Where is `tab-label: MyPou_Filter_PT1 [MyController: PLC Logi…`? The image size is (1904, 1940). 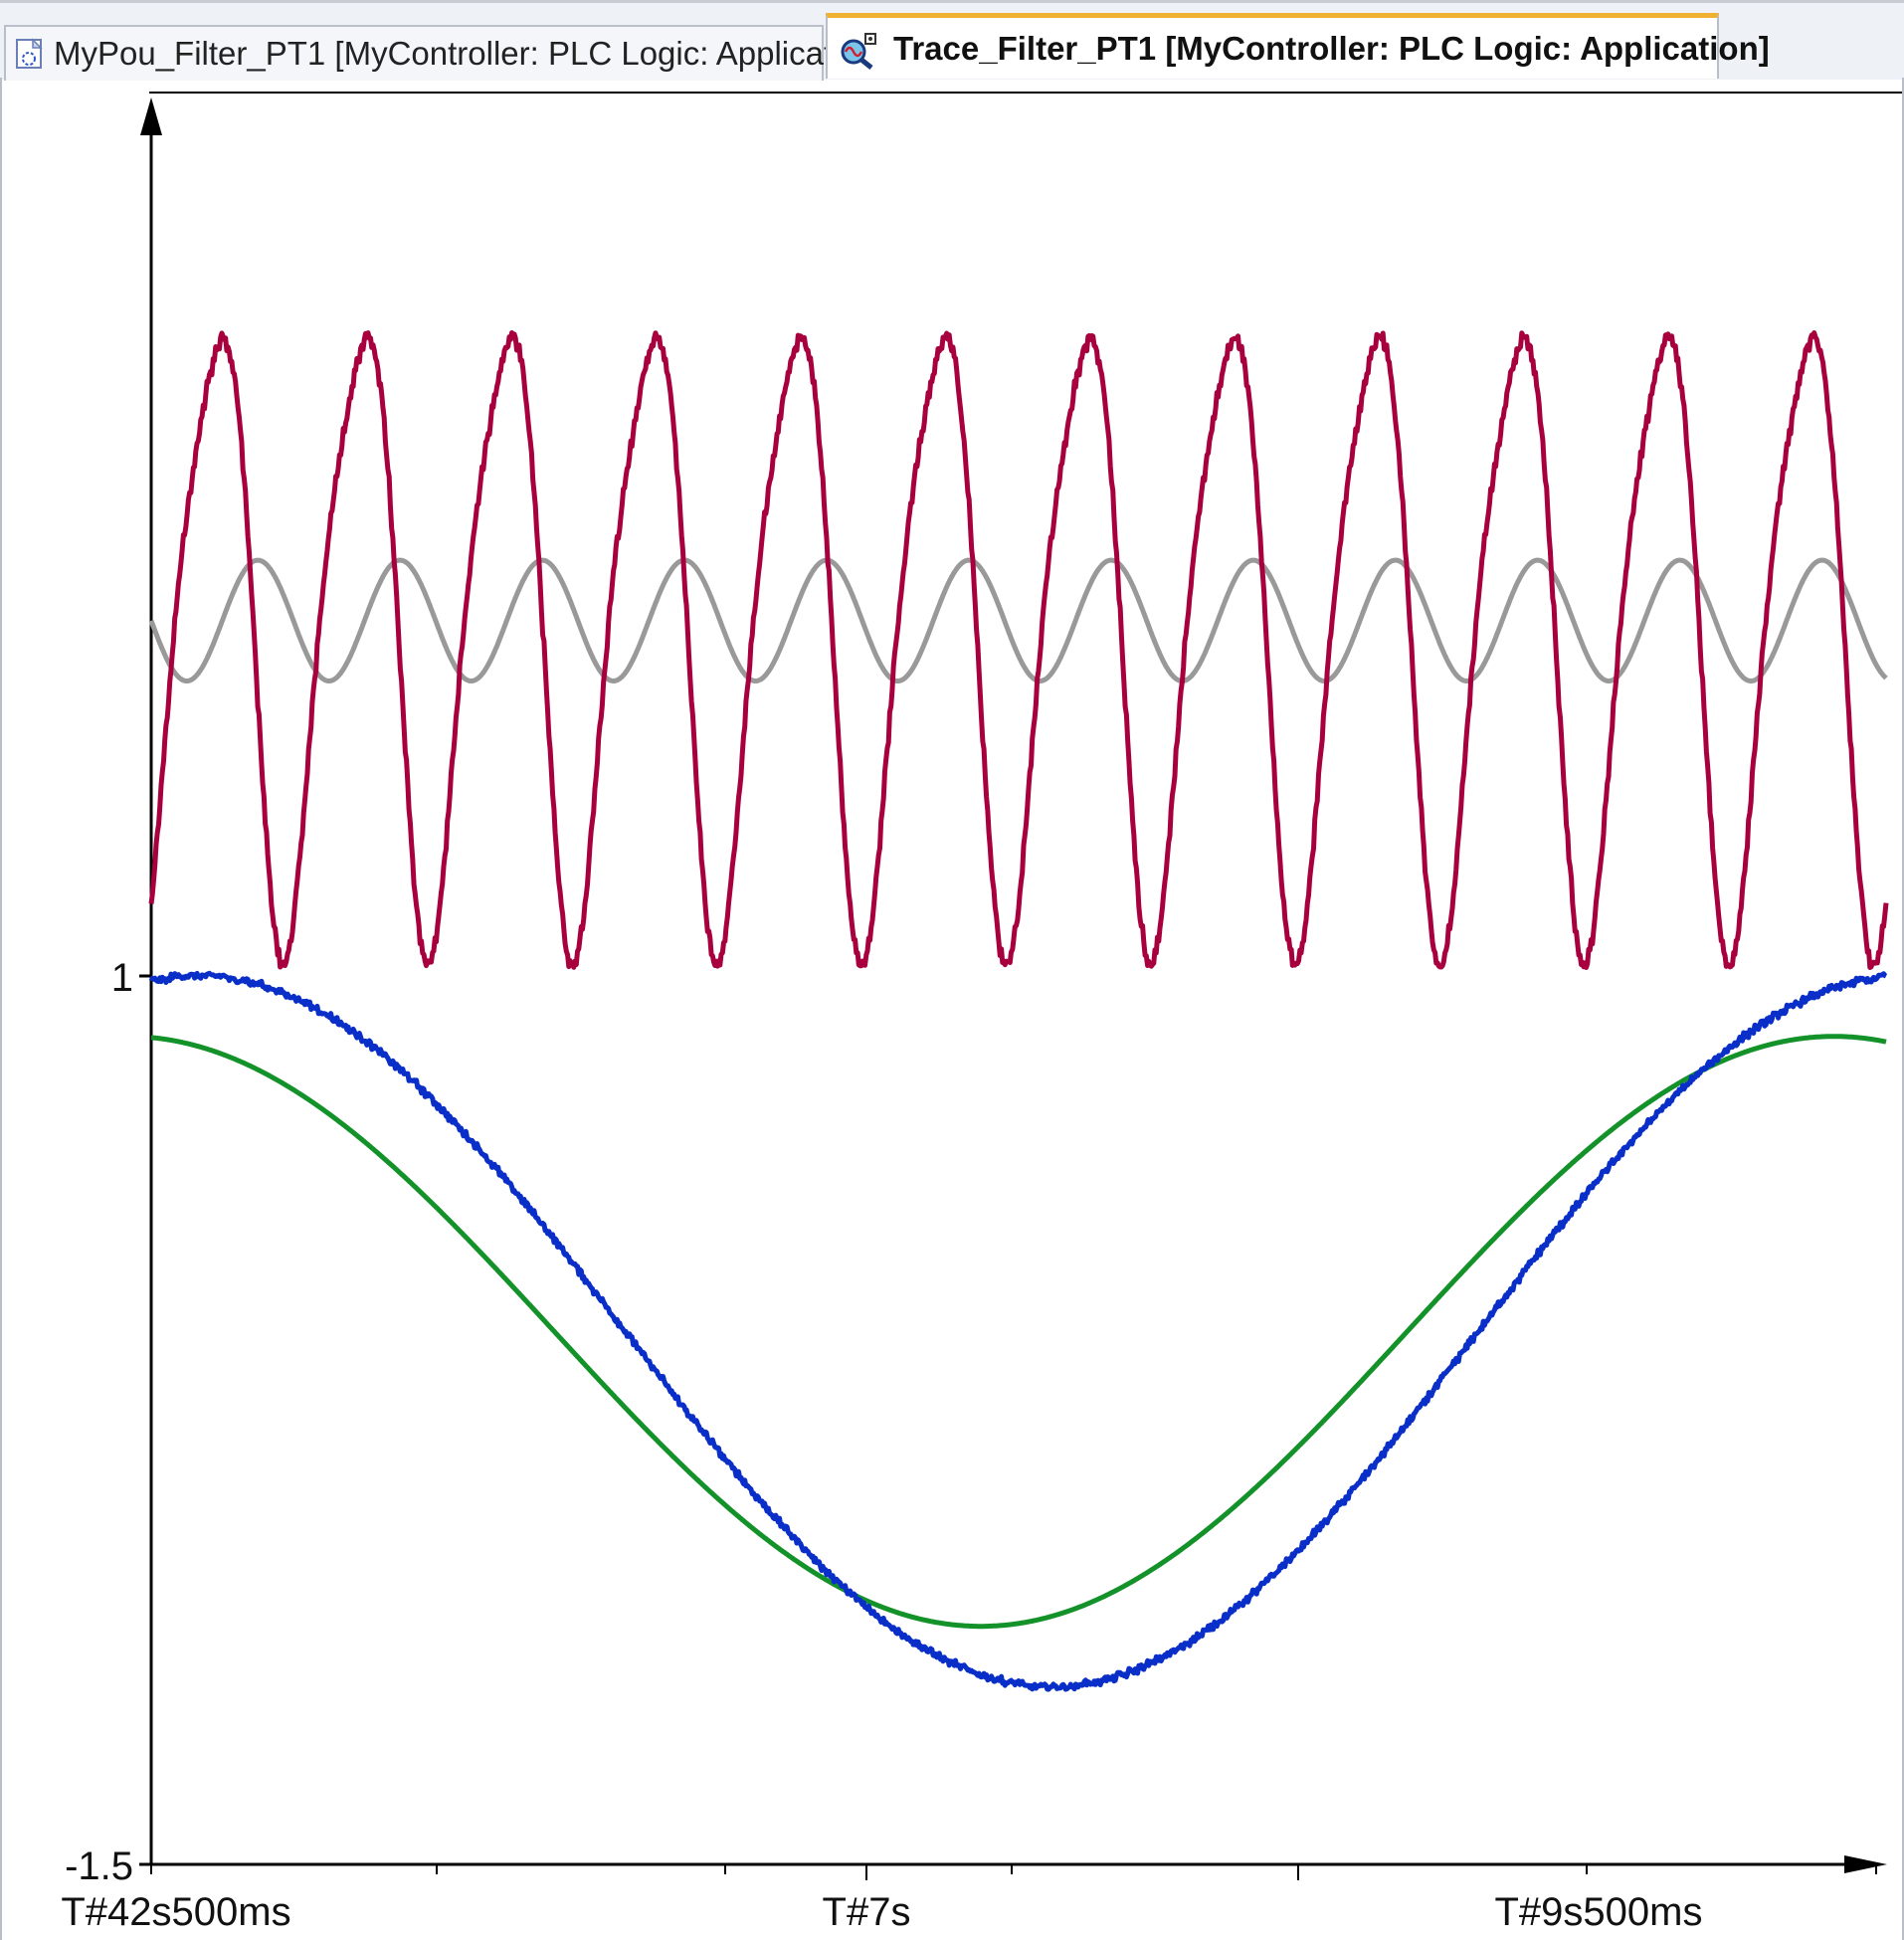 tab-label: MyPou_Filter_PT1 [MyController: PLC Logi… is located at coordinates (470, 53).